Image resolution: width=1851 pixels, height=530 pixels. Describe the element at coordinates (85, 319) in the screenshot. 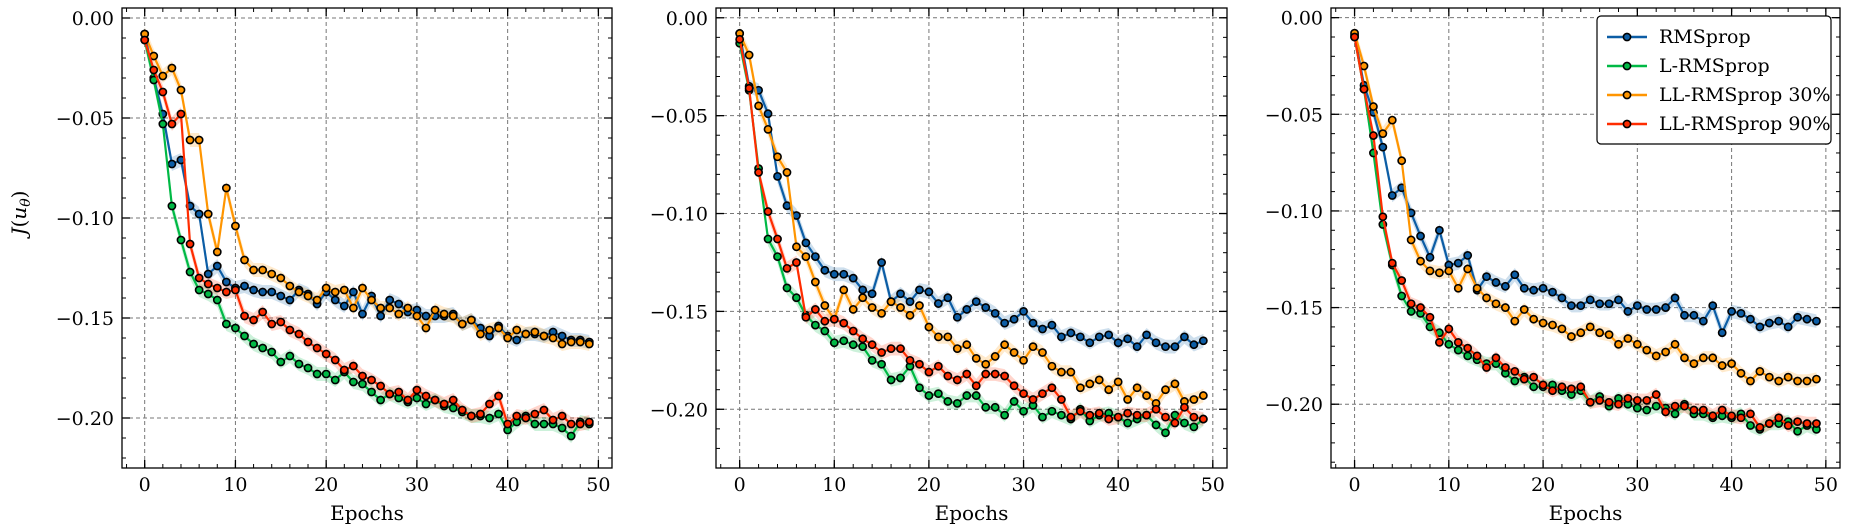

I see `y-tick-label: −0.15` at that location.